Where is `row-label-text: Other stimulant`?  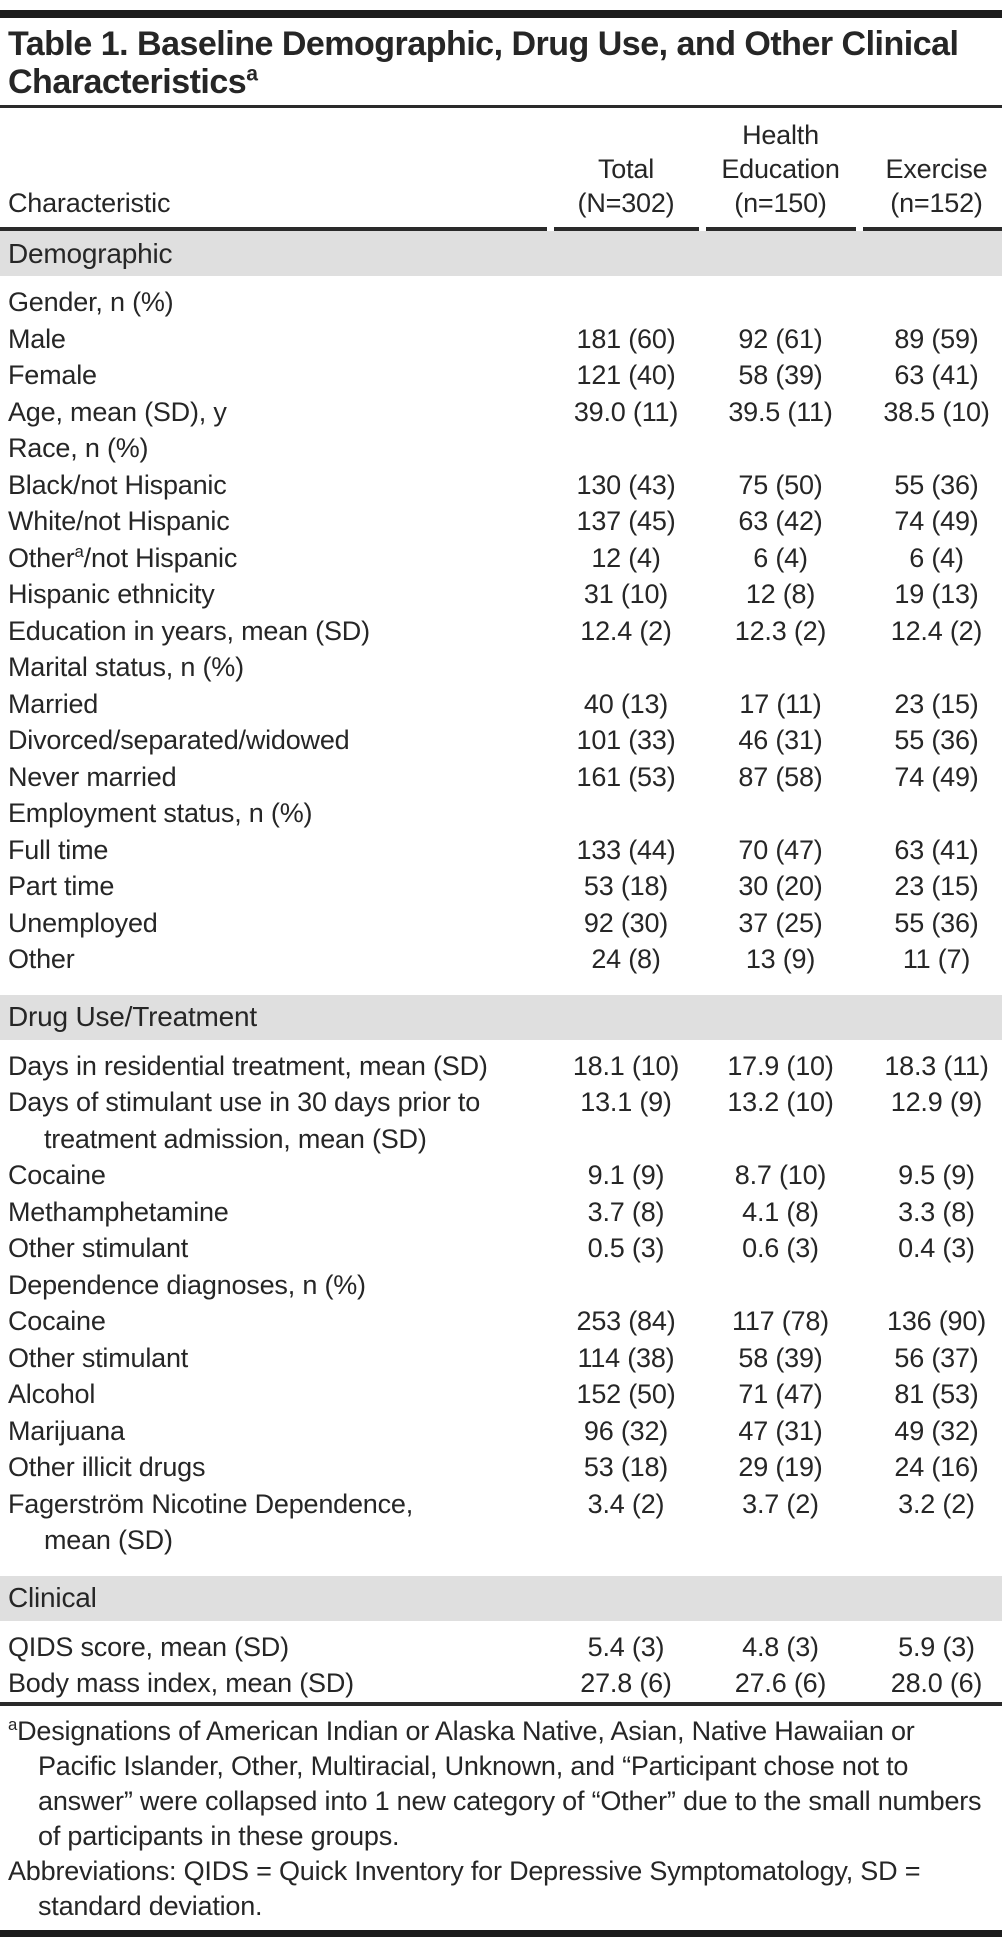 row-label-text: Other stimulant is located at coordinates (98, 1357).